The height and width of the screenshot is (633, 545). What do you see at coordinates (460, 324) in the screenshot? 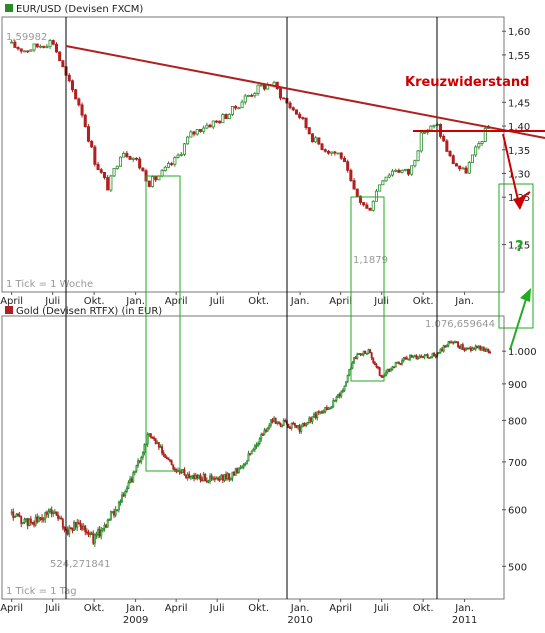
I see `gold-high-label: 1.076,659644` at bounding box center [460, 324].